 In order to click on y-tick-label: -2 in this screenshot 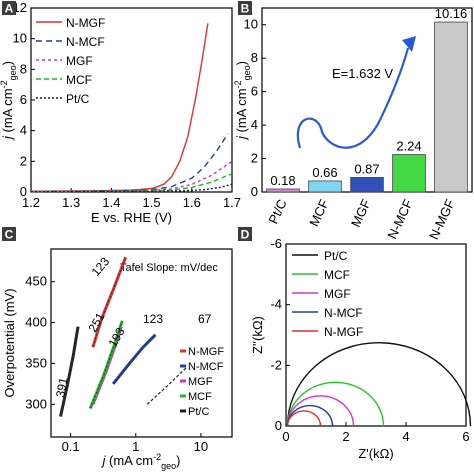, I will do `click(276, 364)`.